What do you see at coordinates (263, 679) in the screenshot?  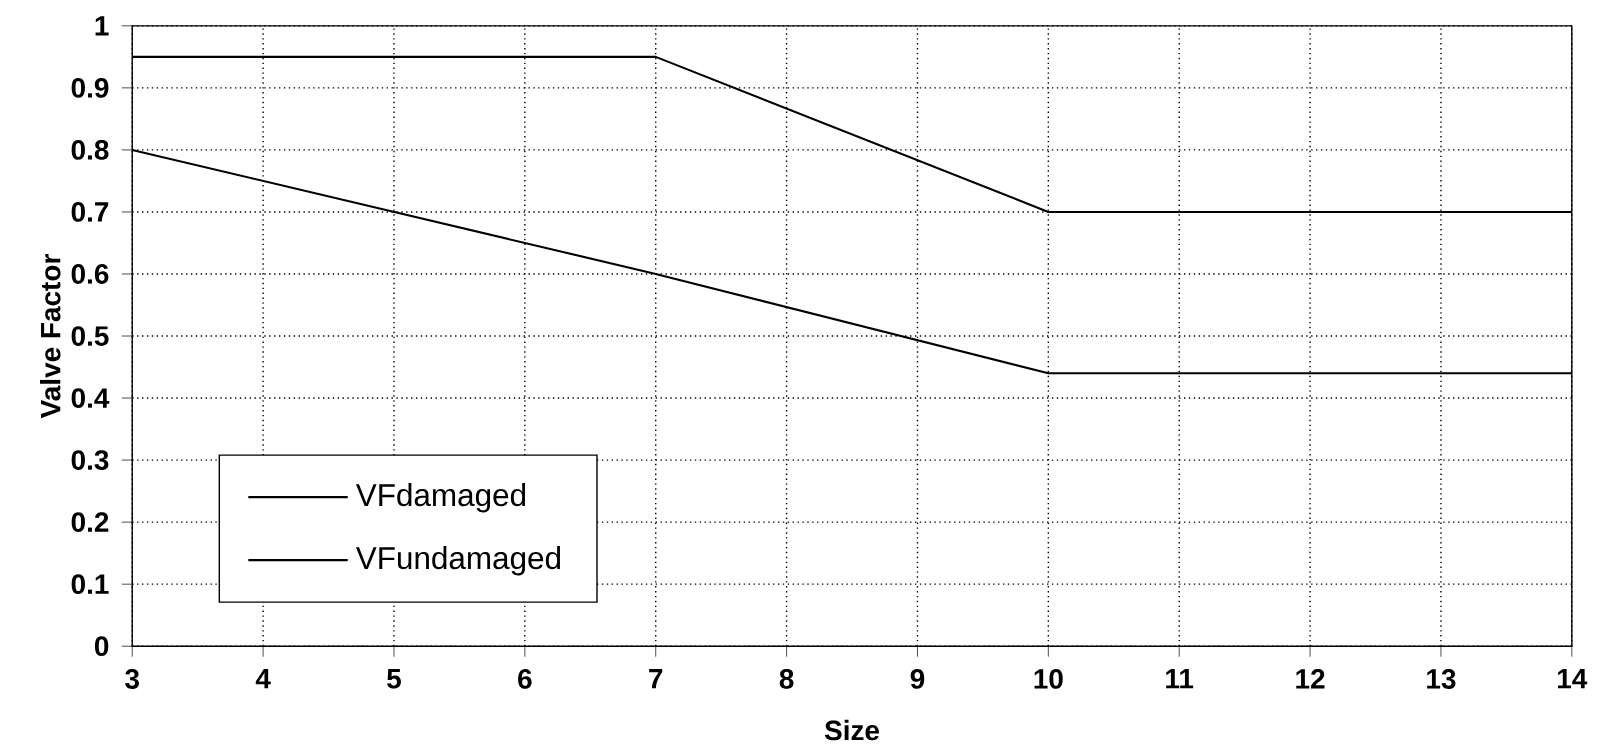 I see `x-tick-label: 4` at bounding box center [263, 679].